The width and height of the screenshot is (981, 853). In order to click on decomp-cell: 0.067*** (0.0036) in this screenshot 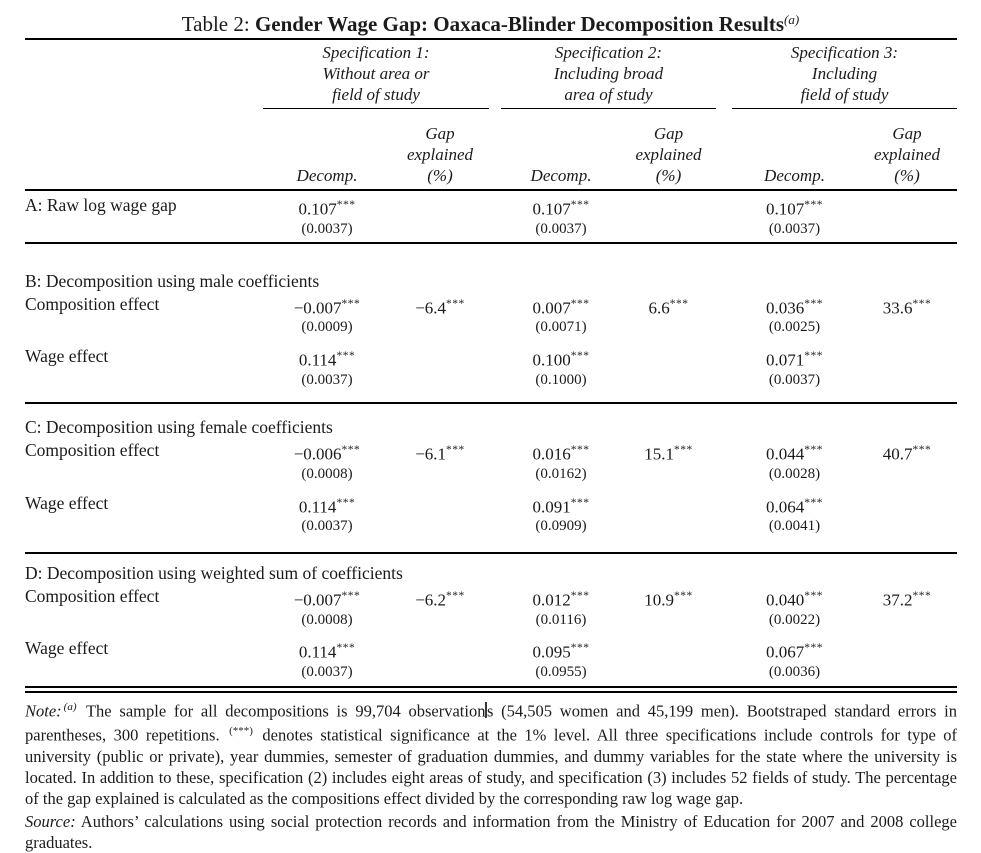, I will do `click(794, 660)`.